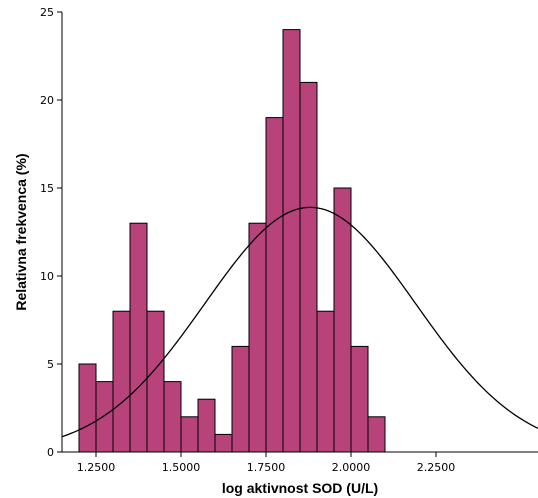 The image size is (538, 498). What do you see at coordinates (181, 467) in the screenshot?
I see `x-tick-label-1.5000: 1.5000` at bounding box center [181, 467].